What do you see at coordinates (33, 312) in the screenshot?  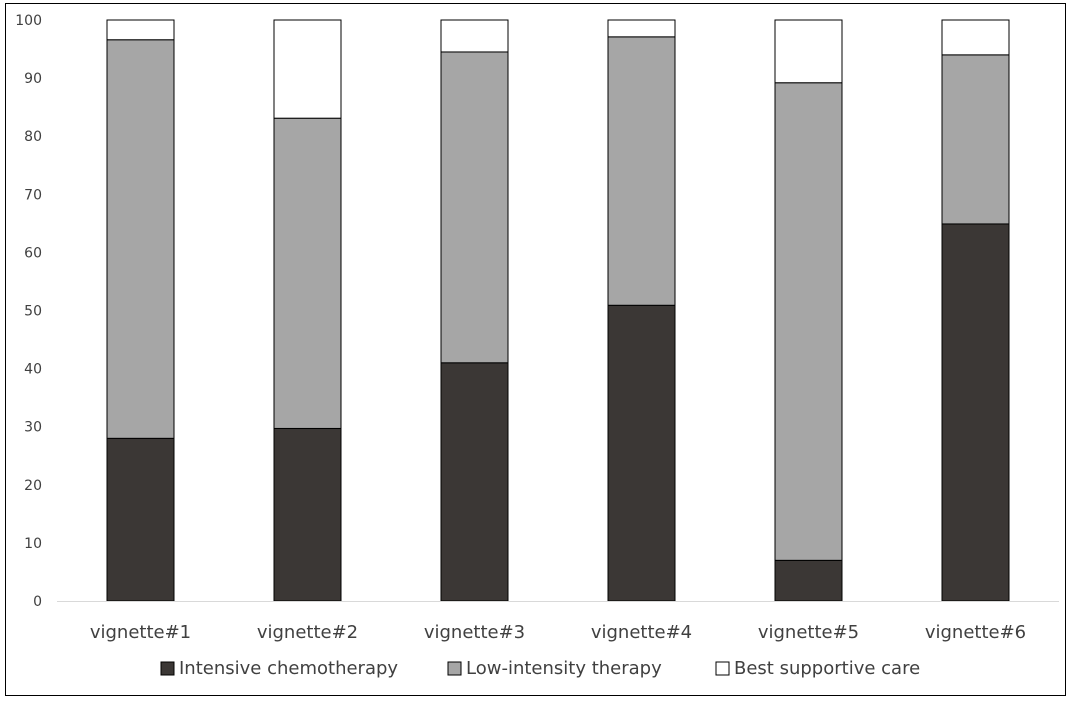 I see `y-tick-label: 50` at bounding box center [33, 312].